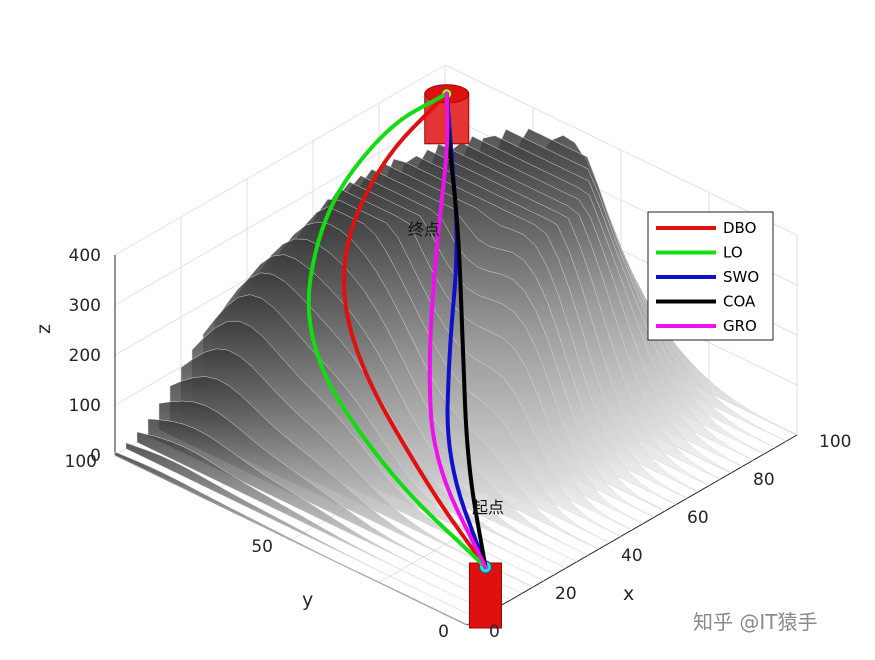 The height and width of the screenshot is (660, 875). What do you see at coordinates (85, 256) in the screenshot?
I see `z-tick-label: 400` at bounding box center [85, 256].